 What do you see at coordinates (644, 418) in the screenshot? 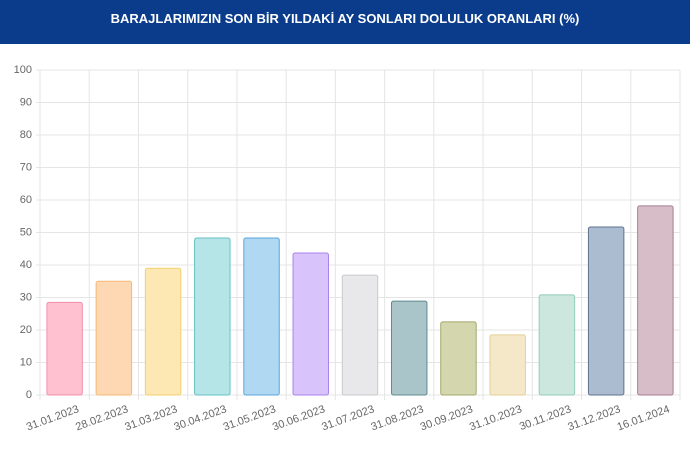
I see `x-tick-label: 16.01.2024` at bounding box center [644, 418].